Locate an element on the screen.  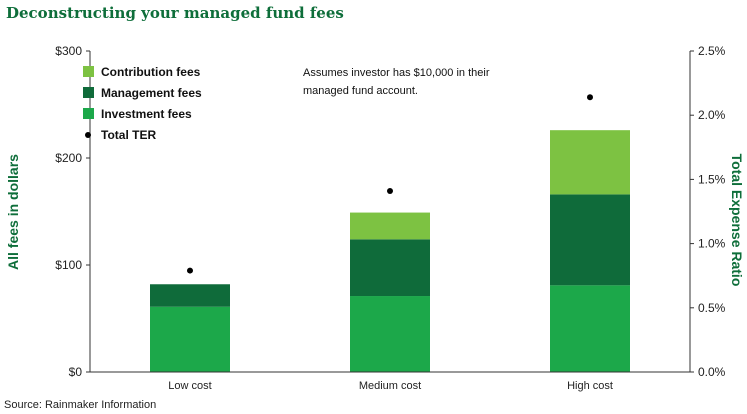
y2-tick-label: 1.0% is located at coordinates (712, 244).